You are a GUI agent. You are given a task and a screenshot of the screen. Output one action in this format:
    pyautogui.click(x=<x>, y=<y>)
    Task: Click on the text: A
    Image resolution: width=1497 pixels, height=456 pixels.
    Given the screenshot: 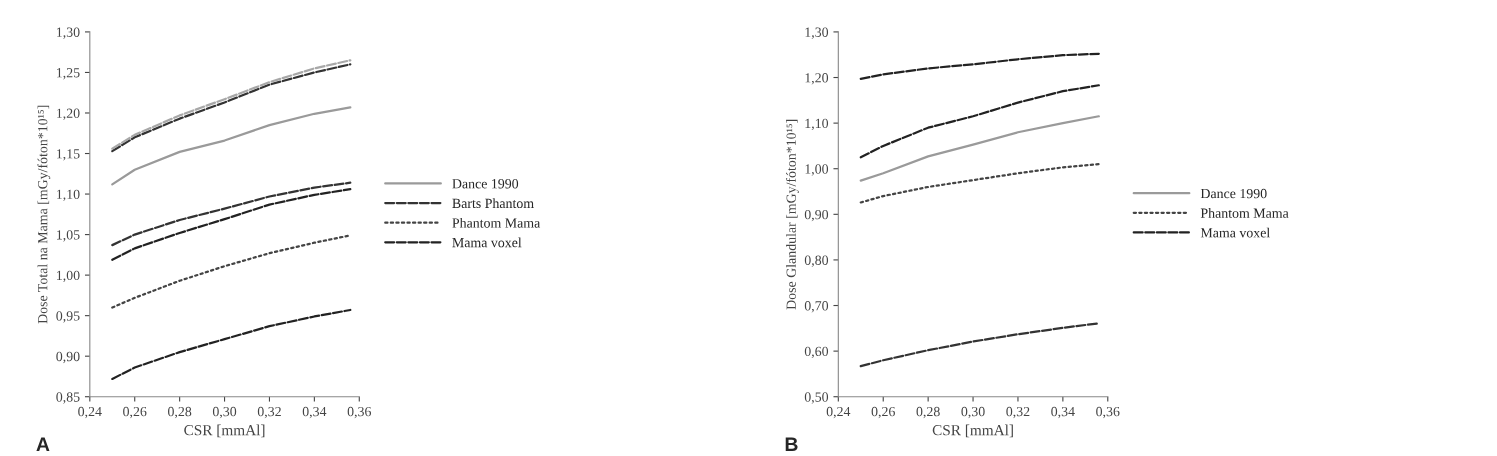 What is the action you would take?
    pyautogui.click(x=43, y=444)
    